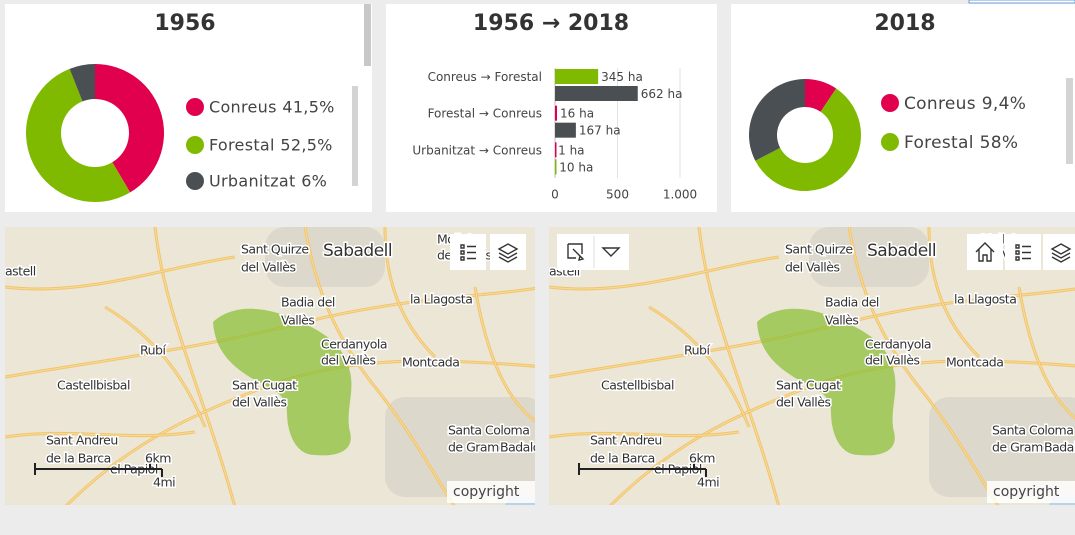 This screenshot has height=535, width=1075. I want to click on chart-title: 1956, so click(184, 23).